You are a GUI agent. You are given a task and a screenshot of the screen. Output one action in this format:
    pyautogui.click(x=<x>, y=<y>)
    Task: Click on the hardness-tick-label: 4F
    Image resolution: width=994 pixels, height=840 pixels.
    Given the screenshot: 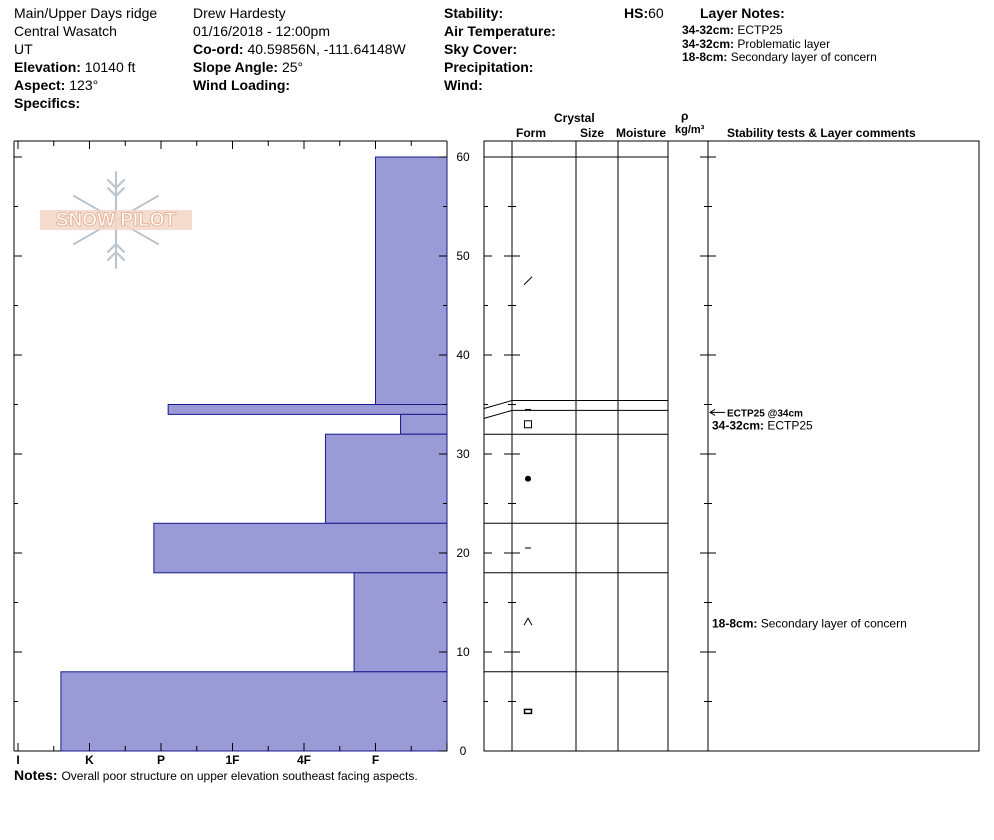 What is the action you would take?
    pyautogui.click(x=304, y=760)
    